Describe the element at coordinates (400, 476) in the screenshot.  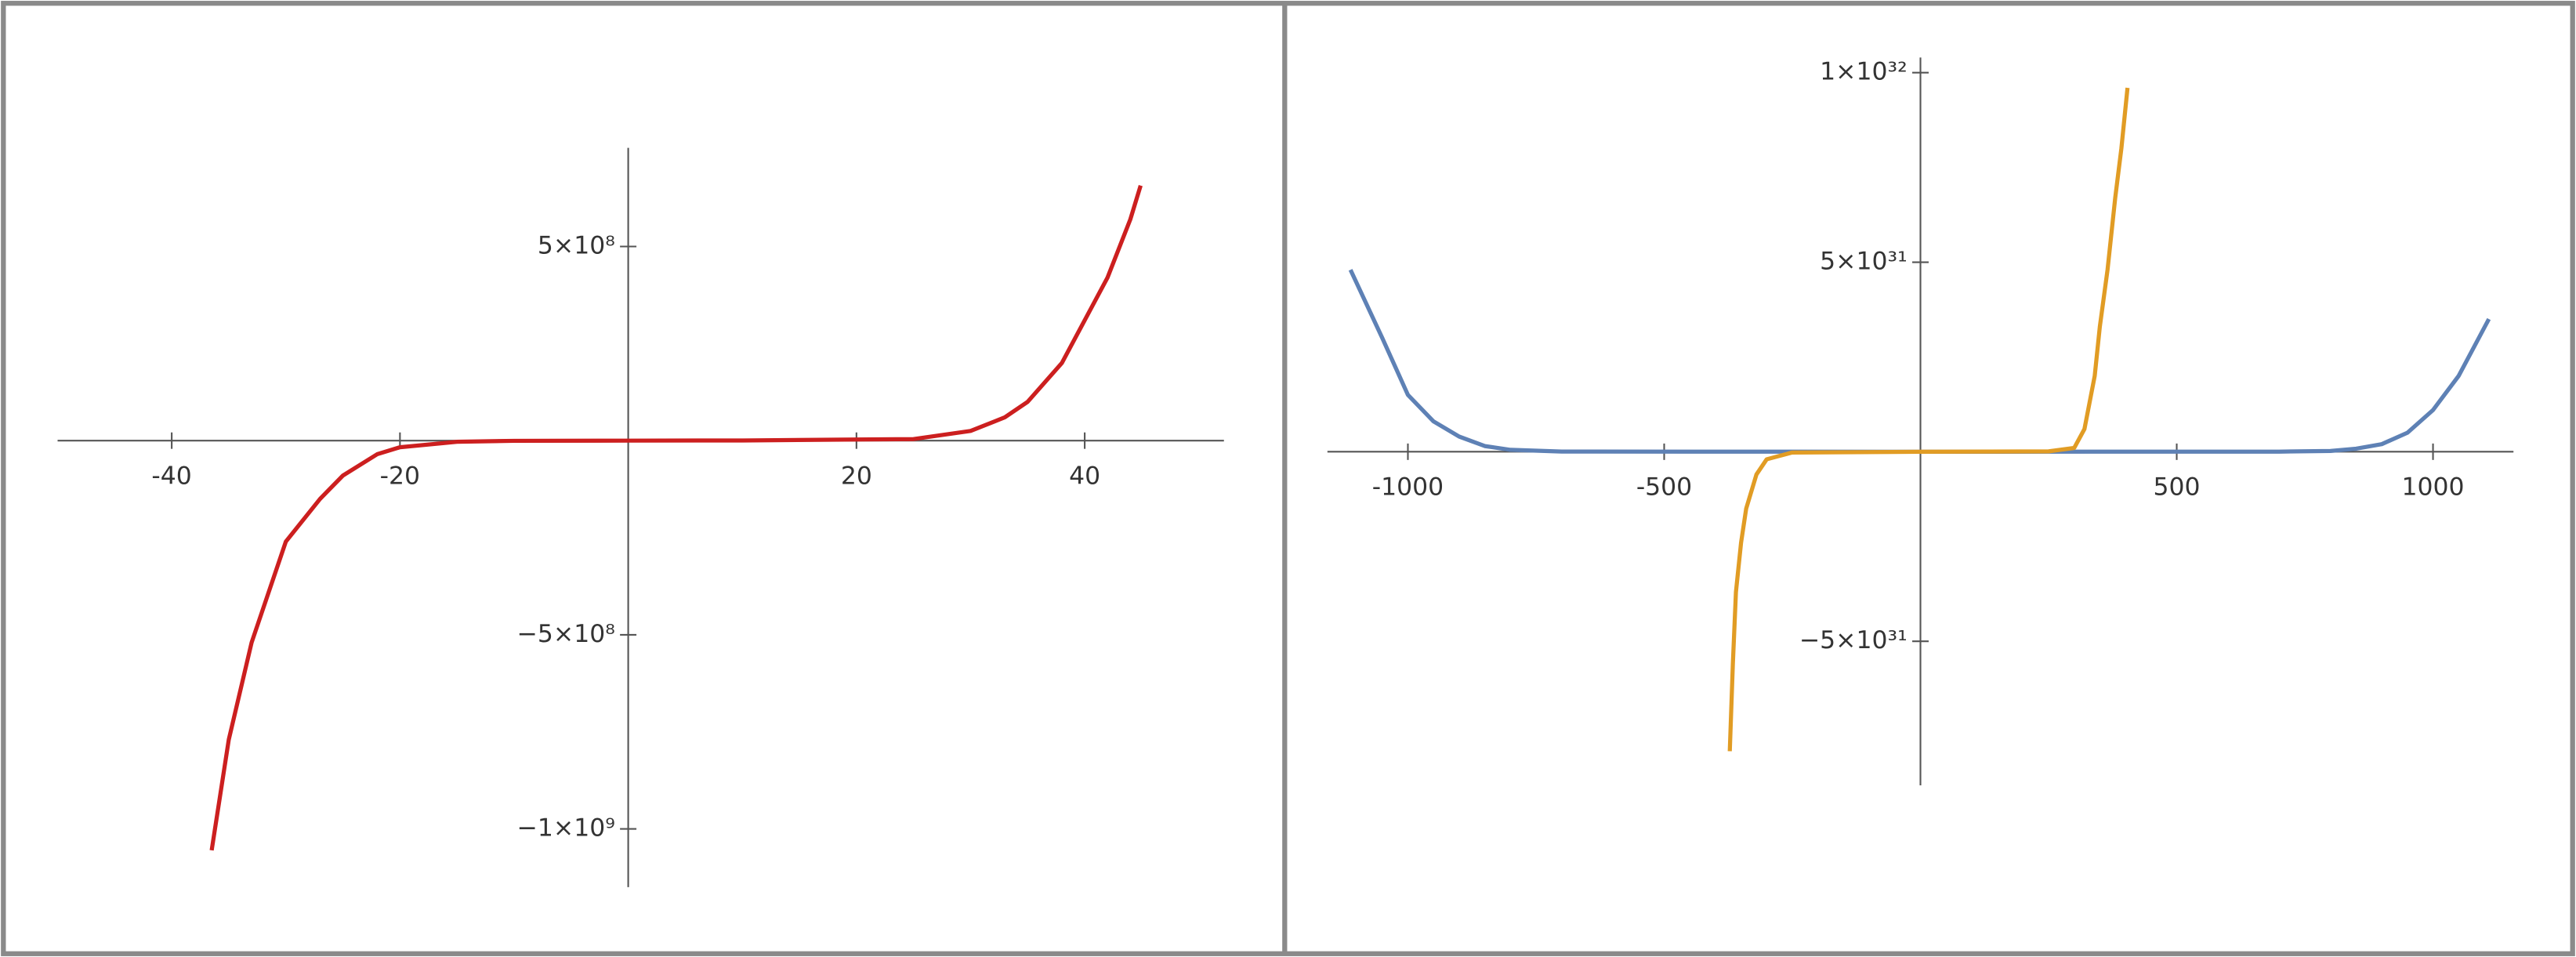
I see `x-tick-label: -20` at that location.